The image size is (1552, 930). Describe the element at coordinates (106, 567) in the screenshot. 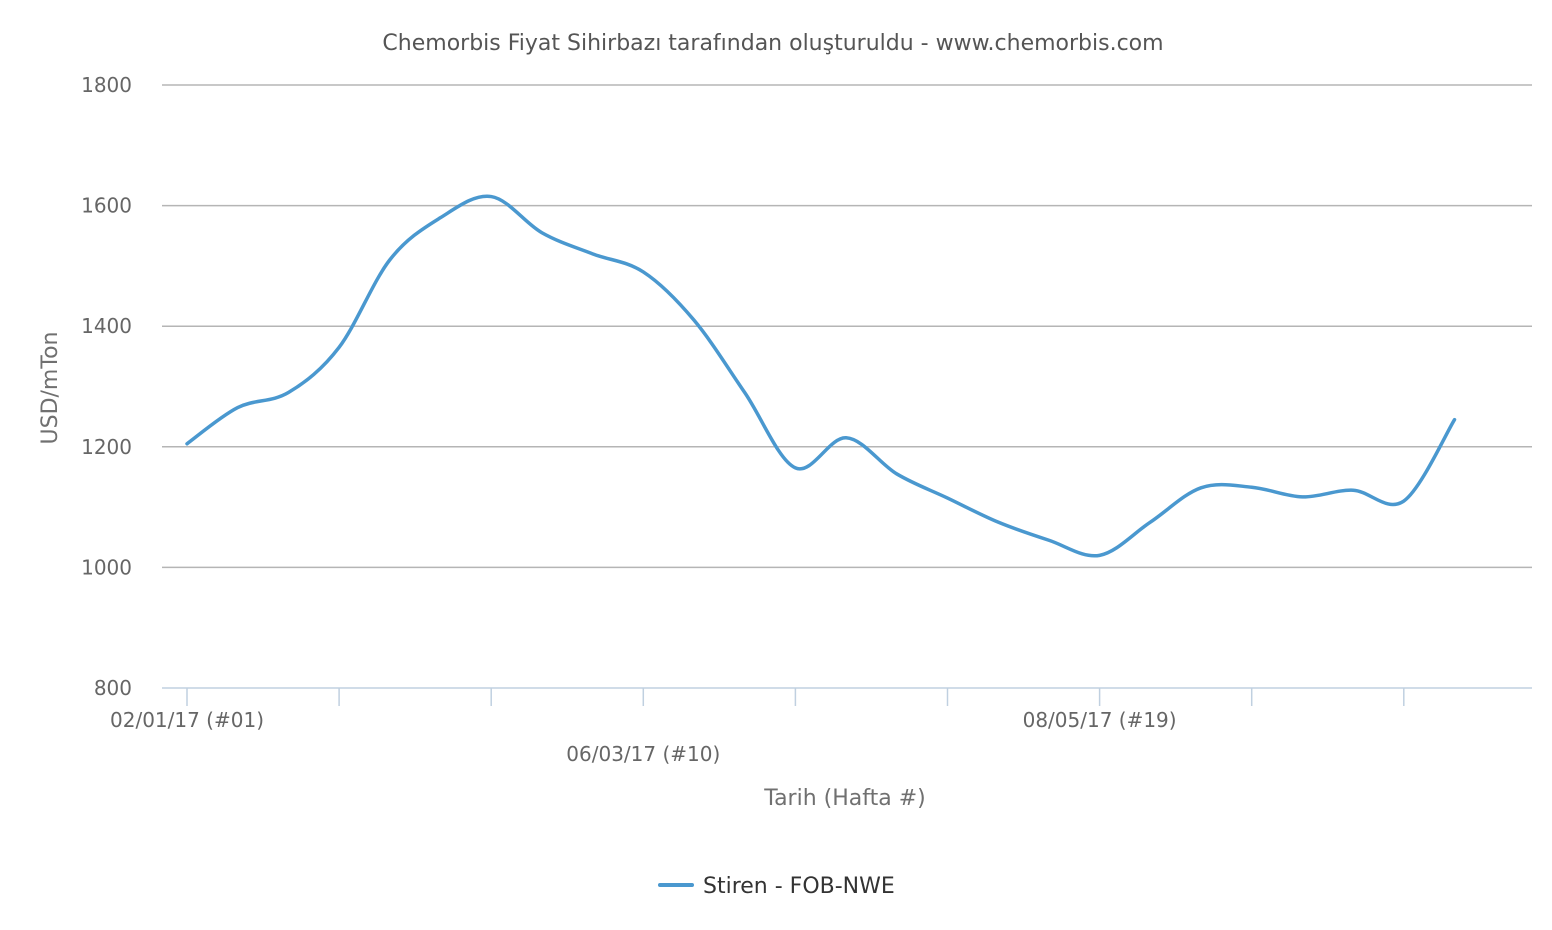

I see `y-tick-label: 1000` at that location.